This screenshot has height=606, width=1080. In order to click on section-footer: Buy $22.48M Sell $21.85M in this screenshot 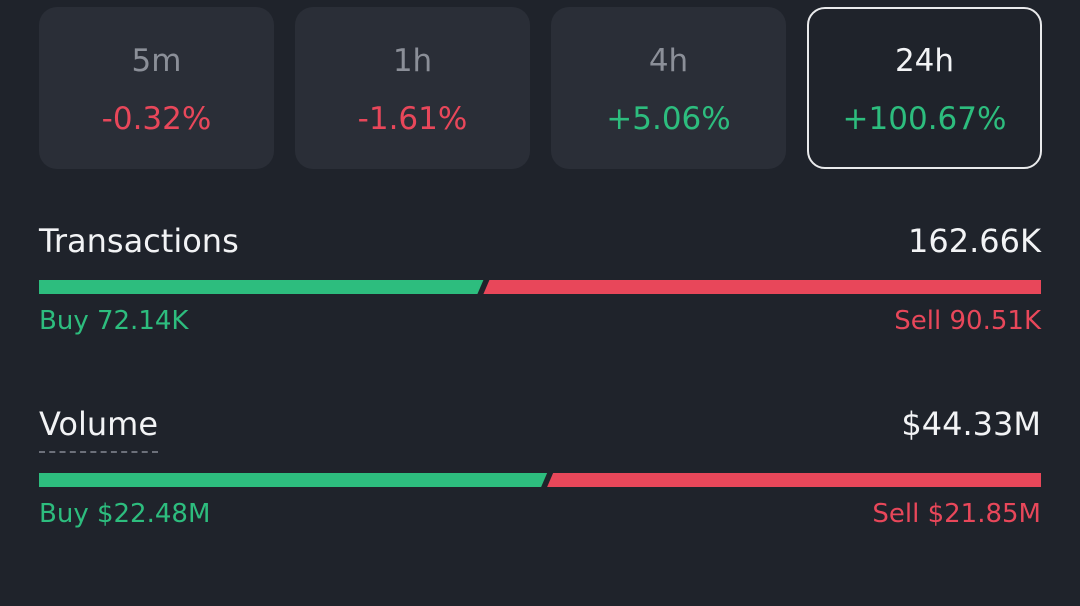, I will do `click(540, 514)`.